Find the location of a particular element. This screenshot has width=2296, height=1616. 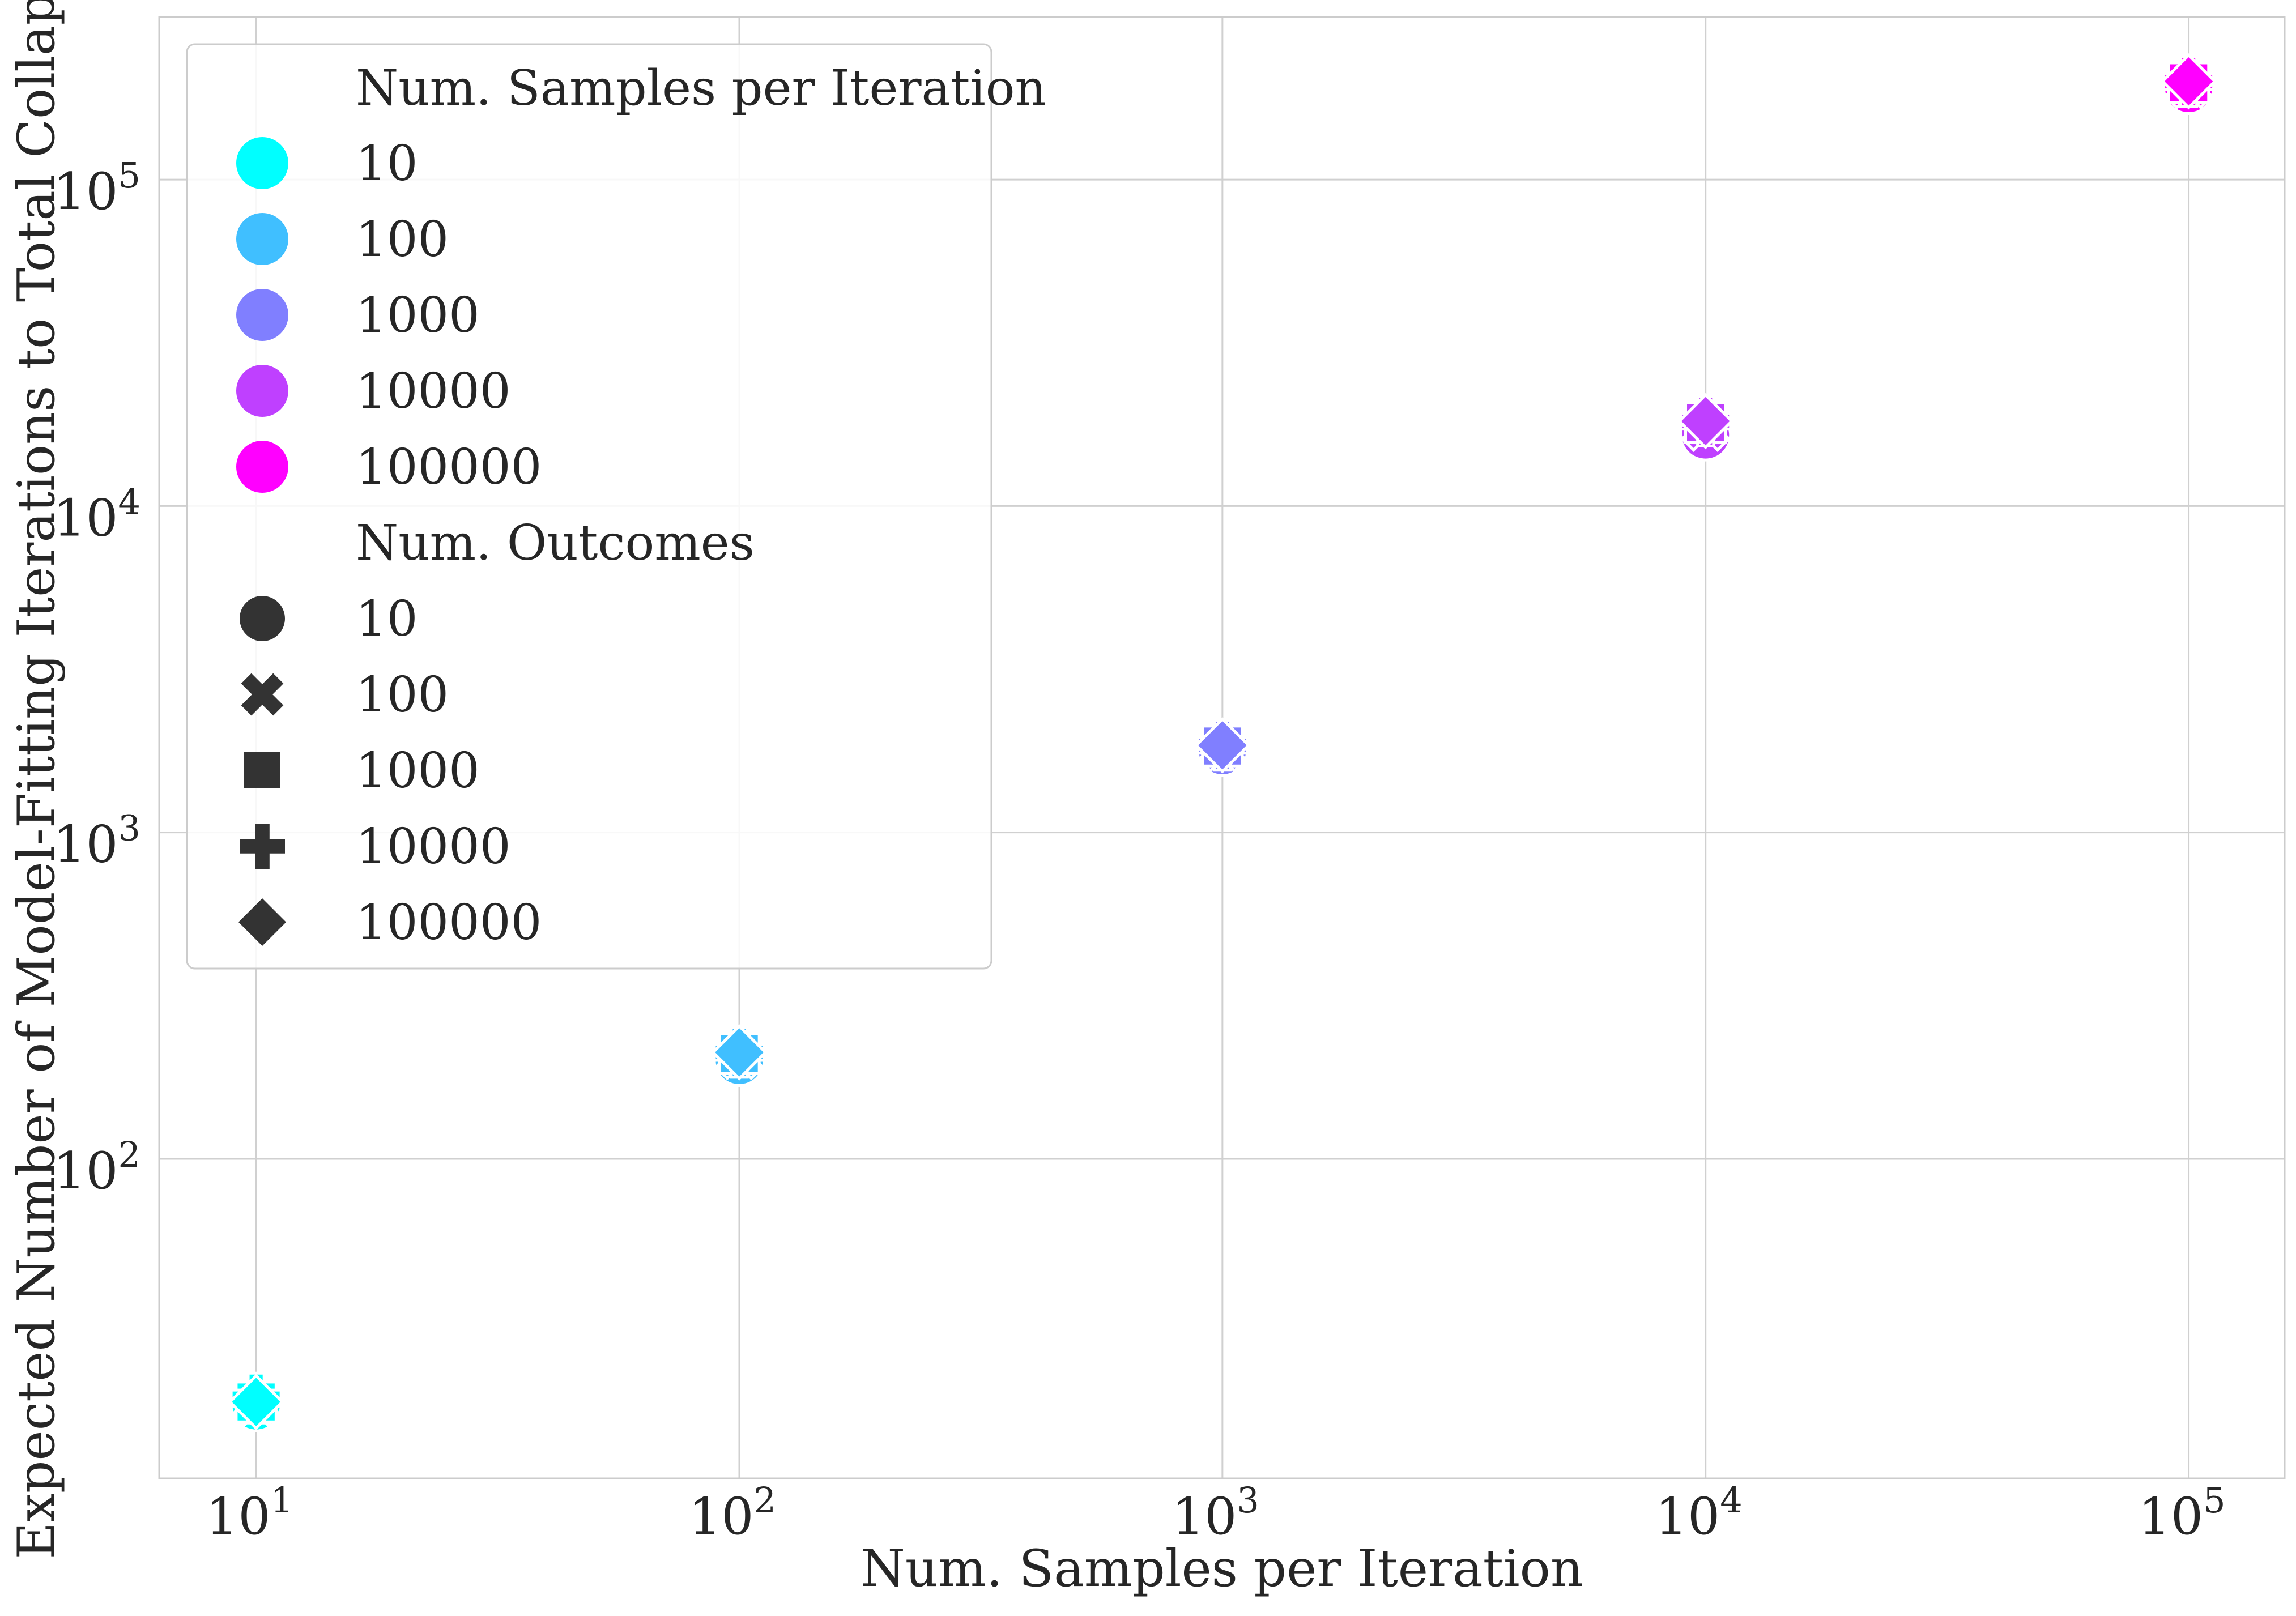

x-axis-label: Num. Samples per Iteration is located at coordinates (1222, 1568).